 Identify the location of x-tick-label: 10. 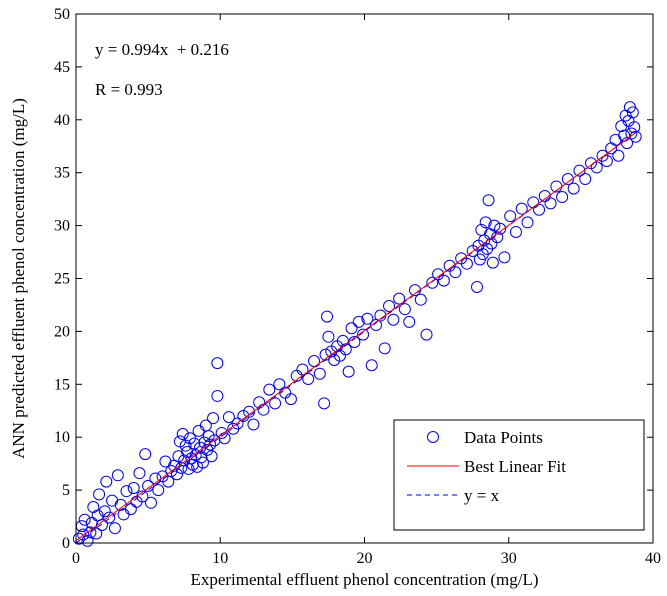
(220, 558).